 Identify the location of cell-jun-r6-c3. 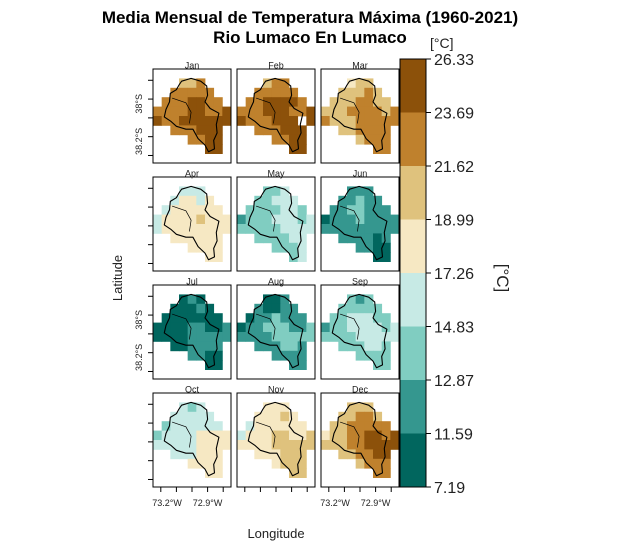
(352, 238).